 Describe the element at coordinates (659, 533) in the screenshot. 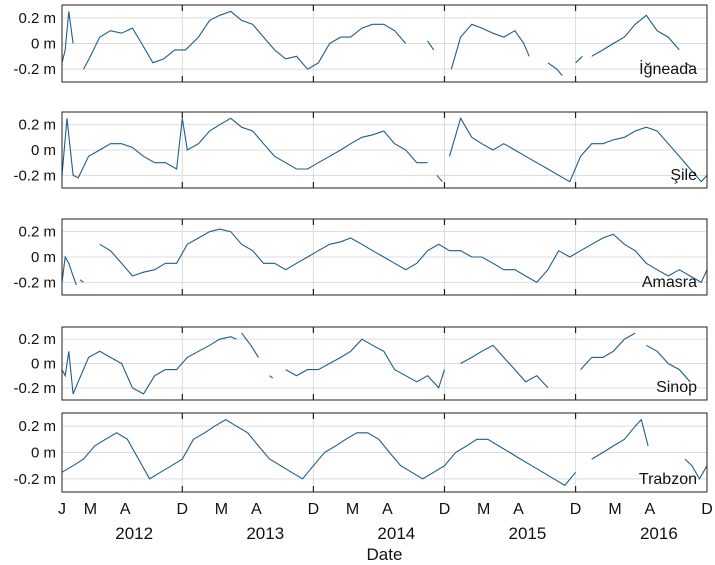

I see `x-year-label: 2016` at that location.